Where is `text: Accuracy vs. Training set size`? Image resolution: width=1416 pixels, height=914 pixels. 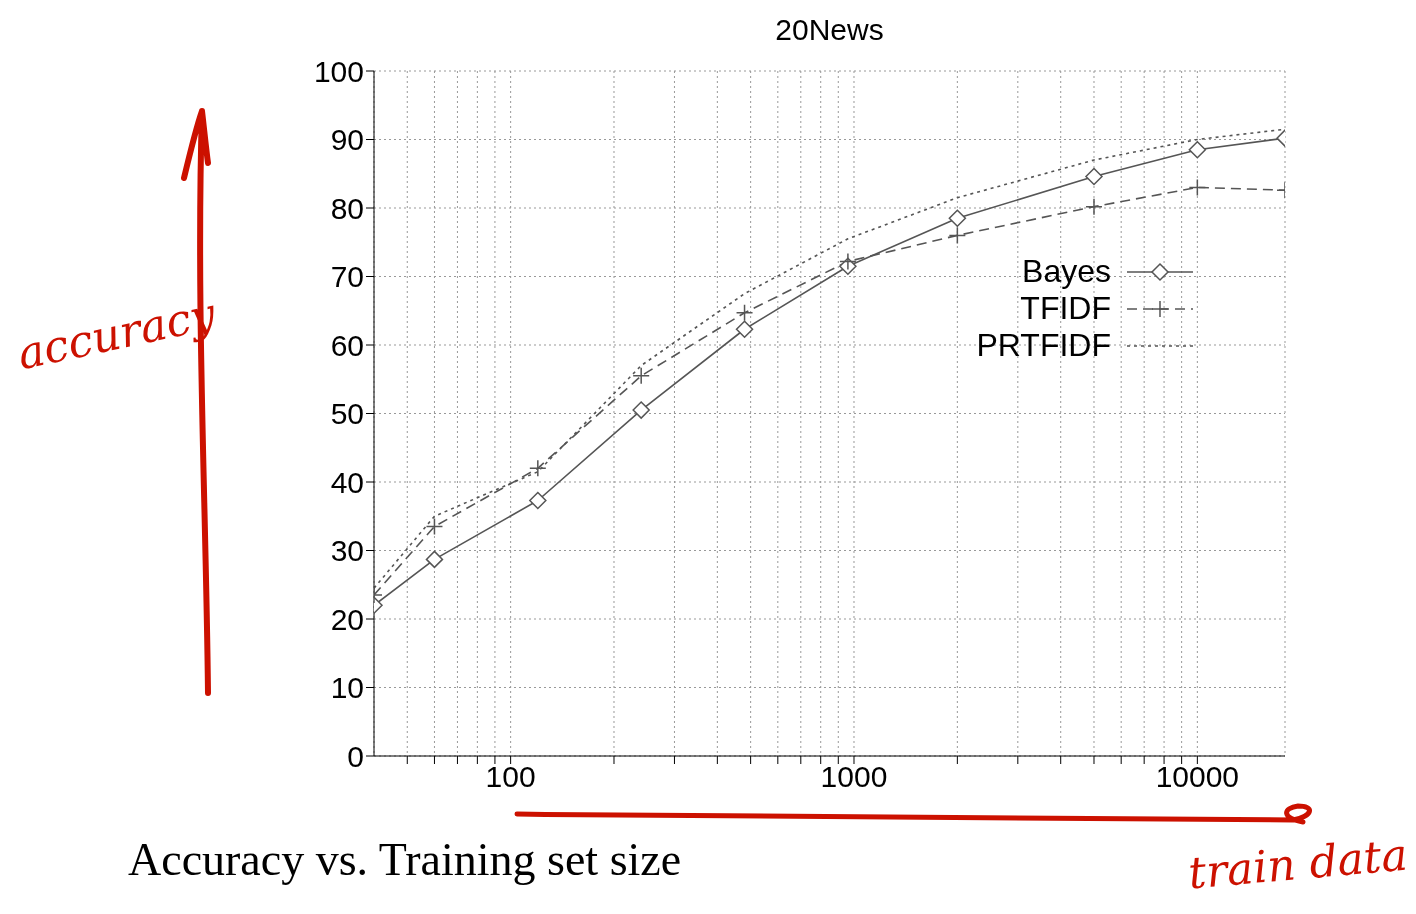 text: Accuracy vs. Training set size is located at coordinates (405, 859).